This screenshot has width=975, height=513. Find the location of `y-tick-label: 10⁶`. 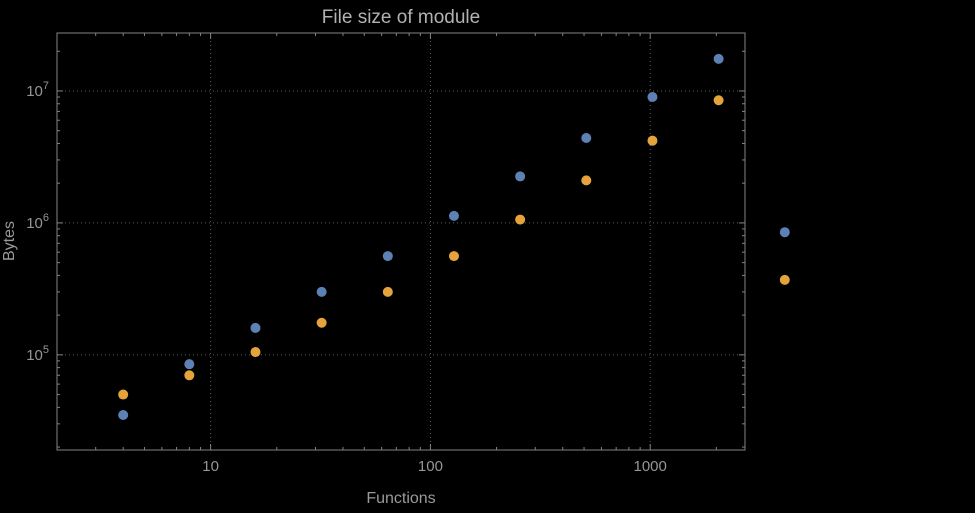

y-tick-label: 10⁶ is located at coordinates (37, 222).